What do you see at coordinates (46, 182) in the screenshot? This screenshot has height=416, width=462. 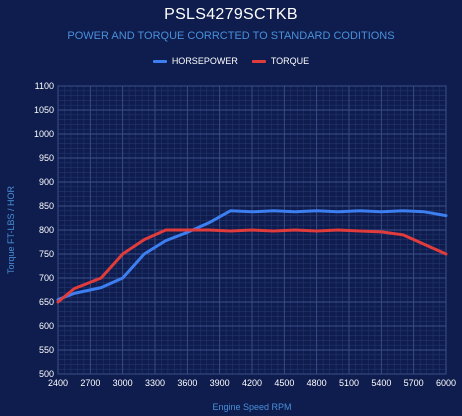 I see `y-tick-label: 900` at bounding box center [46, 182].